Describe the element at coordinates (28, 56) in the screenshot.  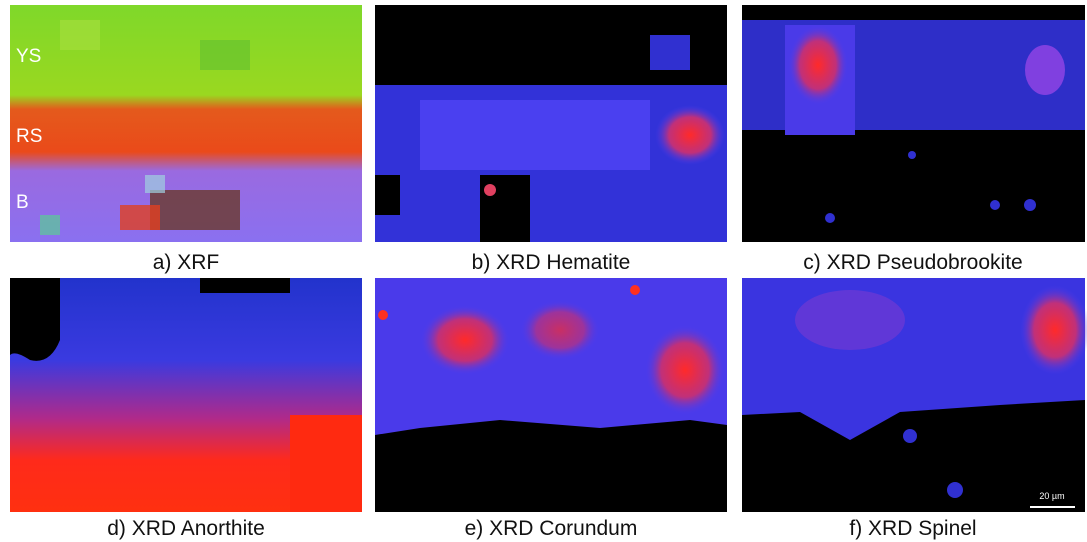
I see `region-label: YS` at that location.